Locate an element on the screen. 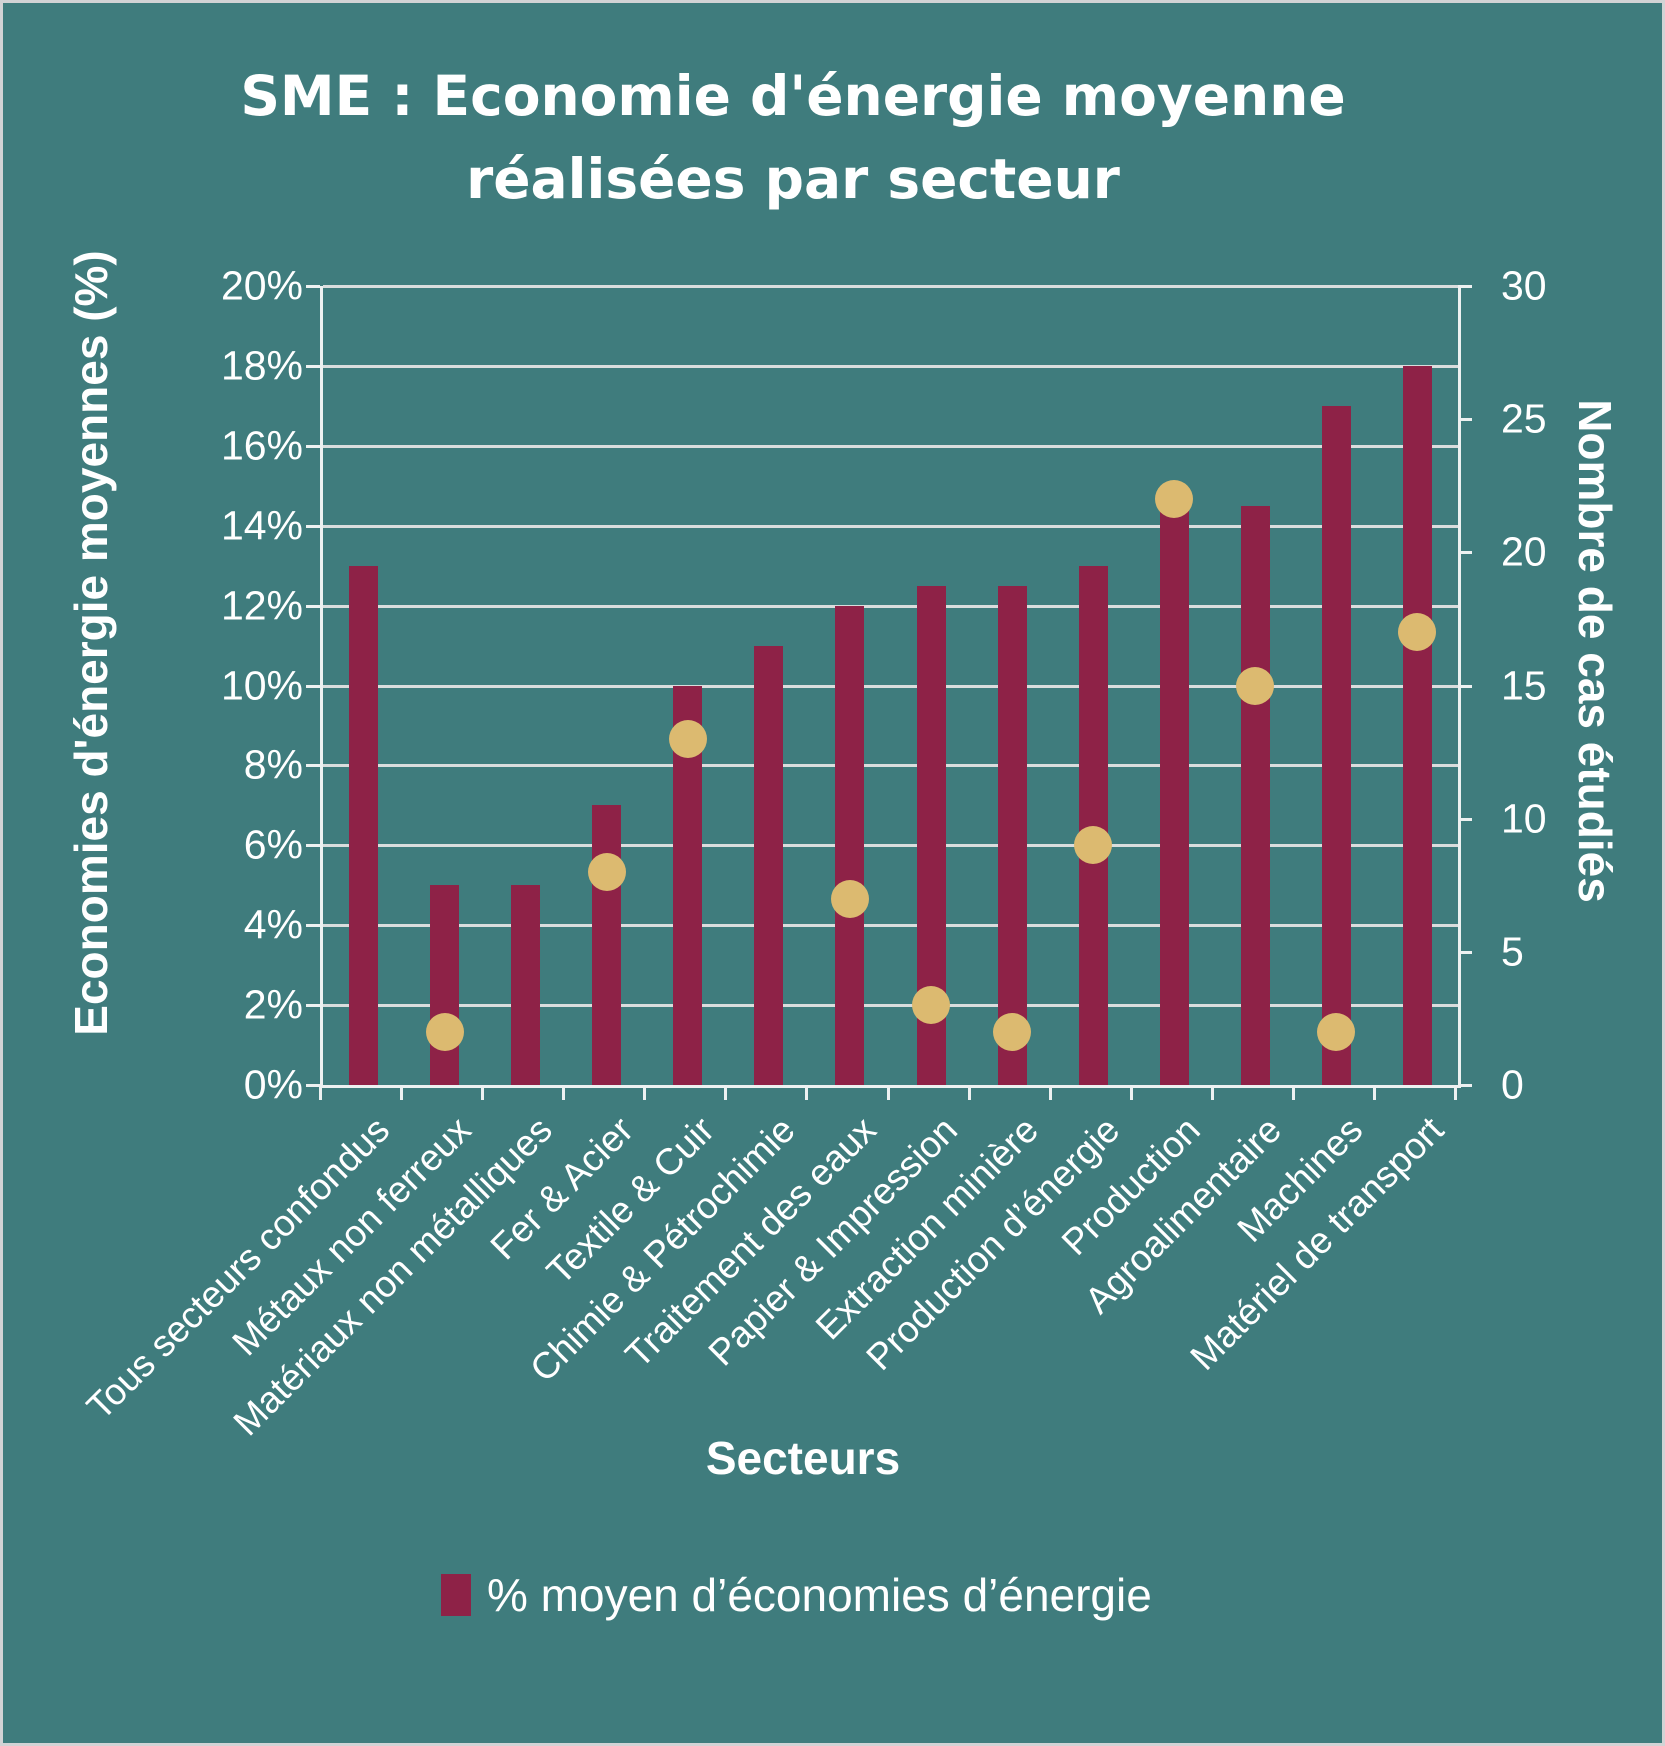 The width and height of the screenshot is (1665, 1746). bar-Fer & Acier is located at coordinates (607, 945).